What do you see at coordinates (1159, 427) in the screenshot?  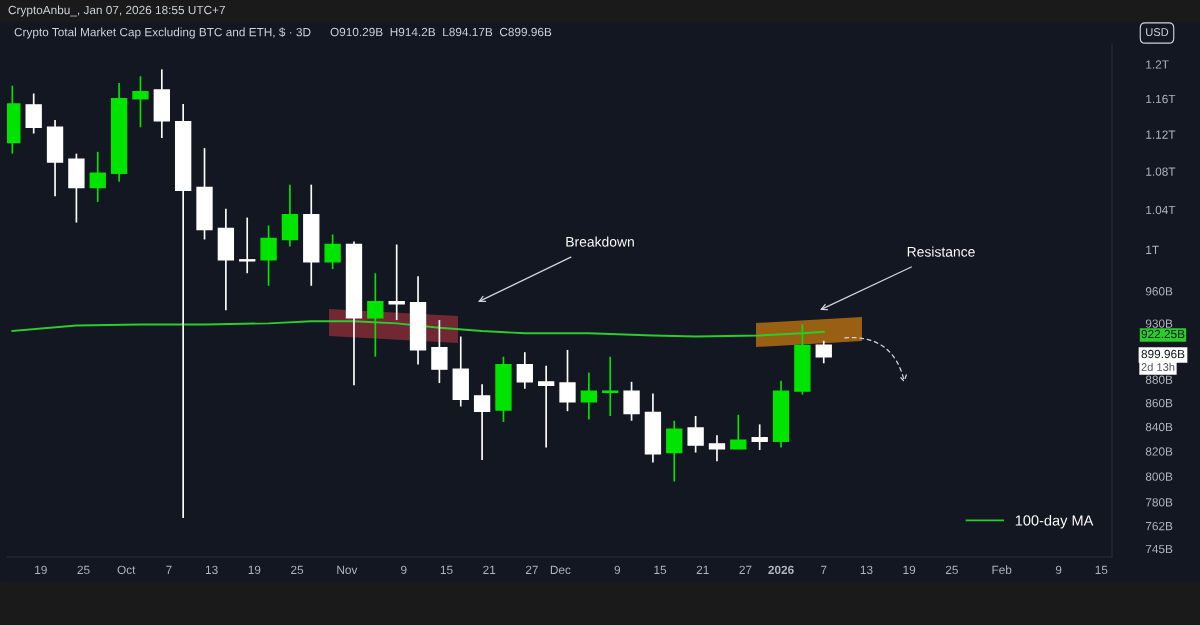 I see `y-tick-label: 840B` at bounding box center [1159, 427].